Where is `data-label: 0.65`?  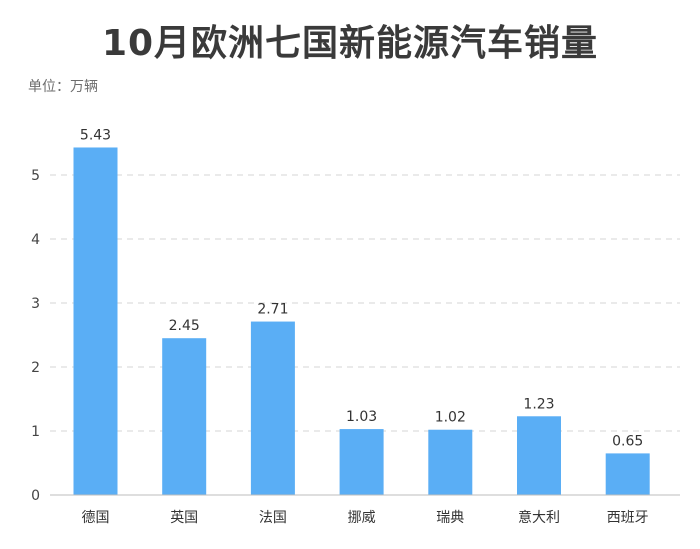 data-label: 0.65 is located at coordinates (627, 441).